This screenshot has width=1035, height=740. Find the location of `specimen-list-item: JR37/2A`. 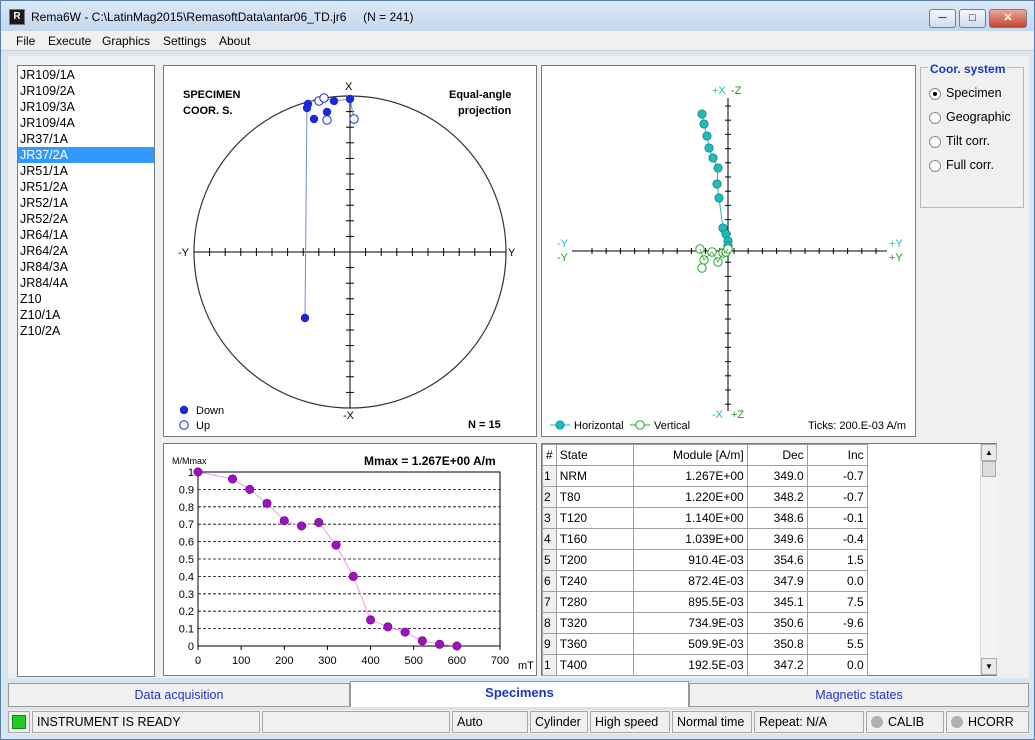

specimen-list-item: JR37/2A is located at coordinates (86, 155).